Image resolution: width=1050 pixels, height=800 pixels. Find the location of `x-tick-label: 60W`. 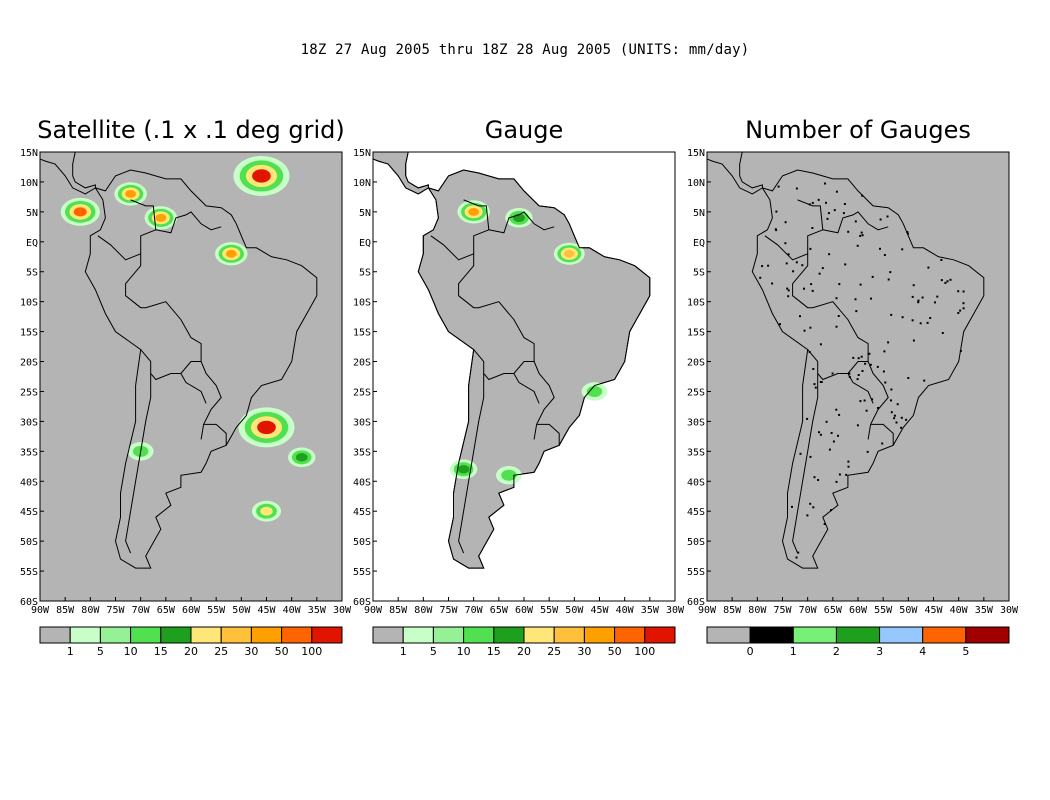

x-tick-label: 60W is located at coordinates (191, 610).